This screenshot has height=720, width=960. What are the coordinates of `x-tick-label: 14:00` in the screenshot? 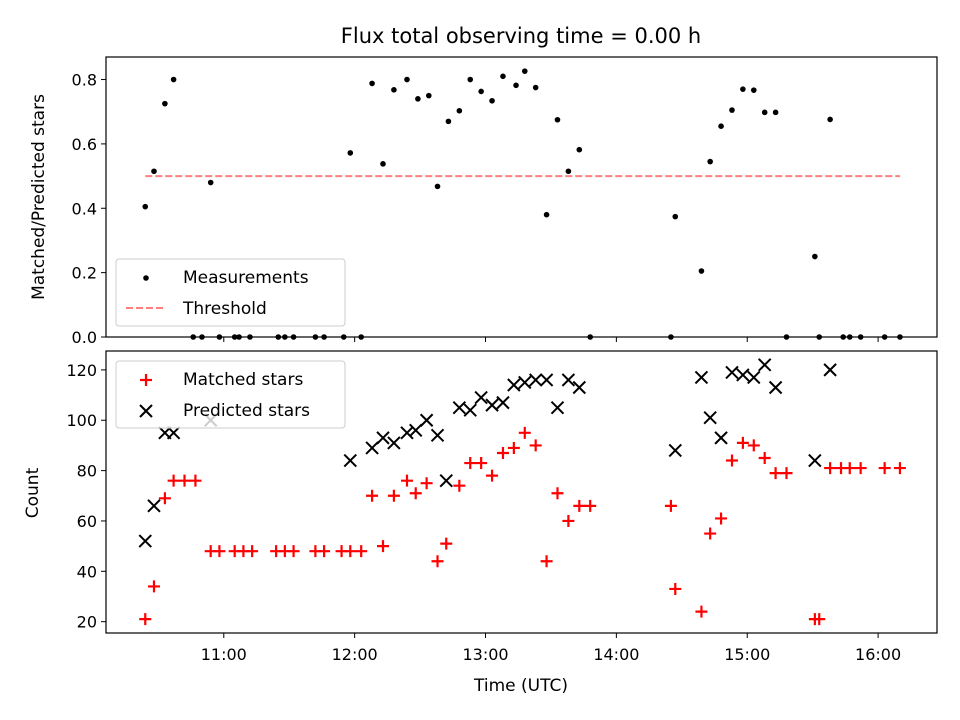 It's located at (616, 654).